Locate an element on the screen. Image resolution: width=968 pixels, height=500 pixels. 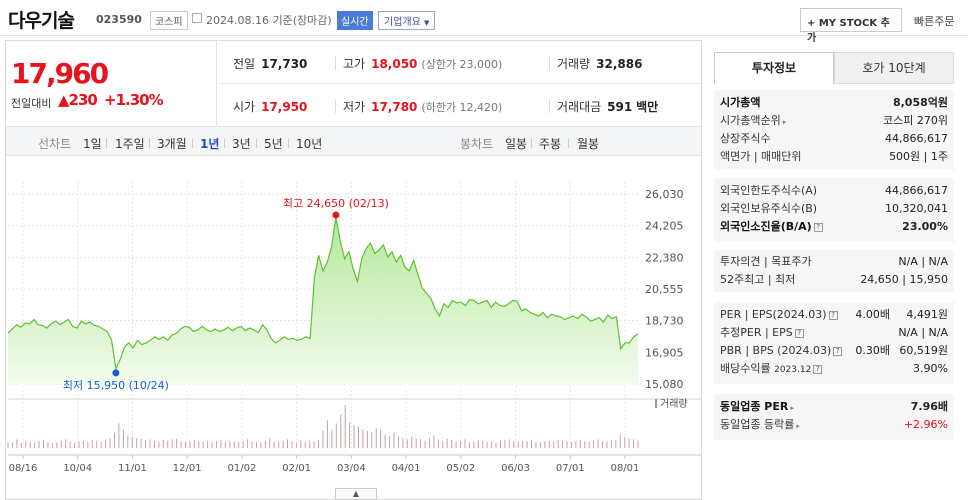
stat-amount: 거래대금 591 백만 is located at coordinates (607, 106).